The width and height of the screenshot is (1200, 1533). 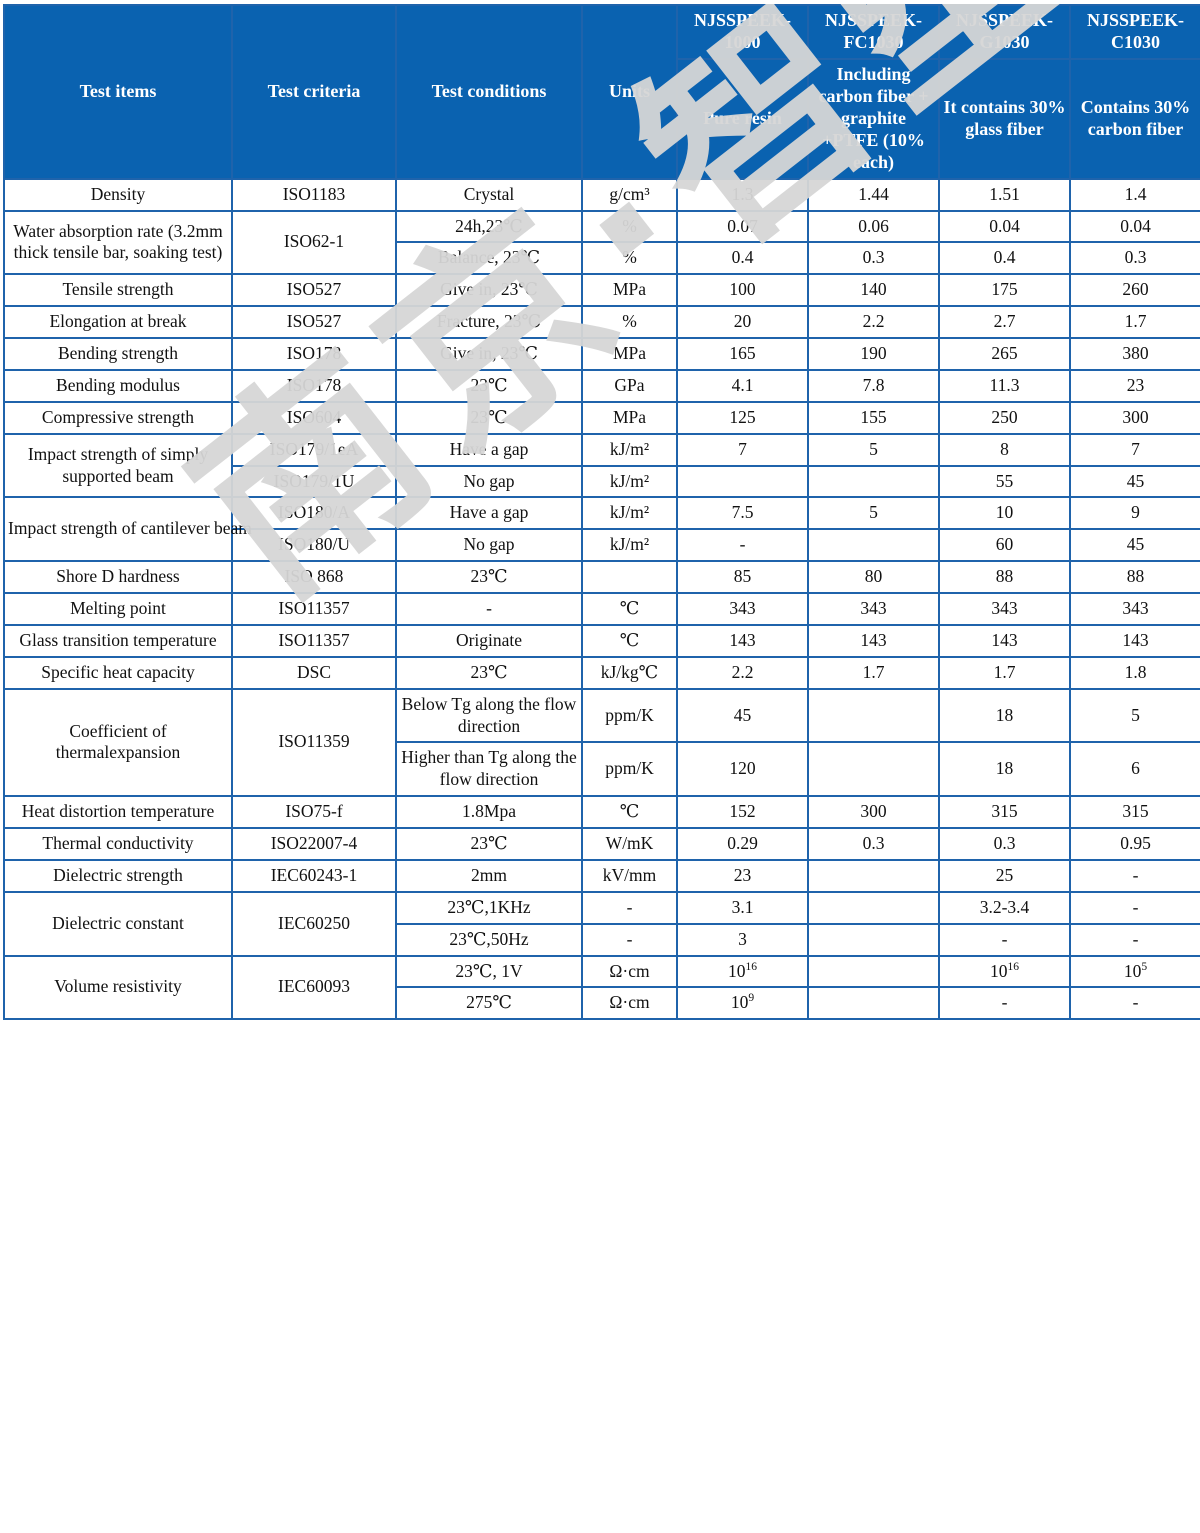 I want to click on cell-test-item: Impact strength of simply supported beam, so click(x=118, y=465).